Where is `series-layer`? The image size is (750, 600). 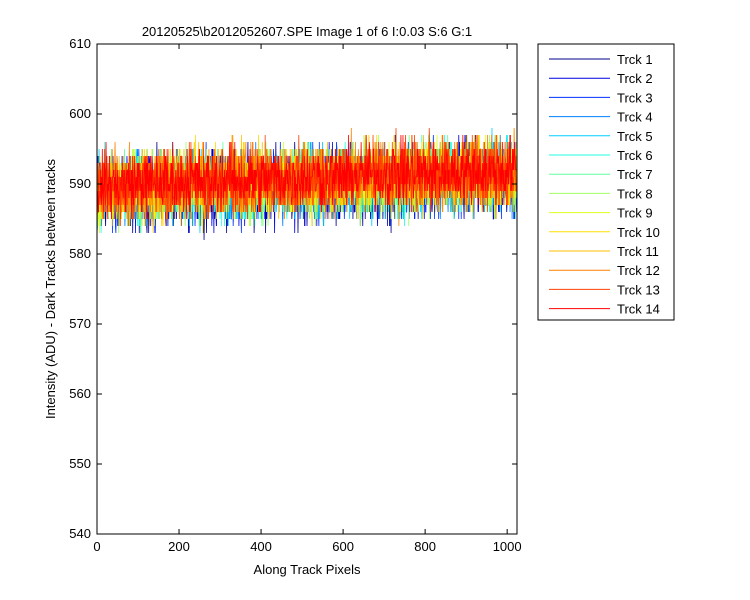 series-layer is located at coordinates (307, 184).